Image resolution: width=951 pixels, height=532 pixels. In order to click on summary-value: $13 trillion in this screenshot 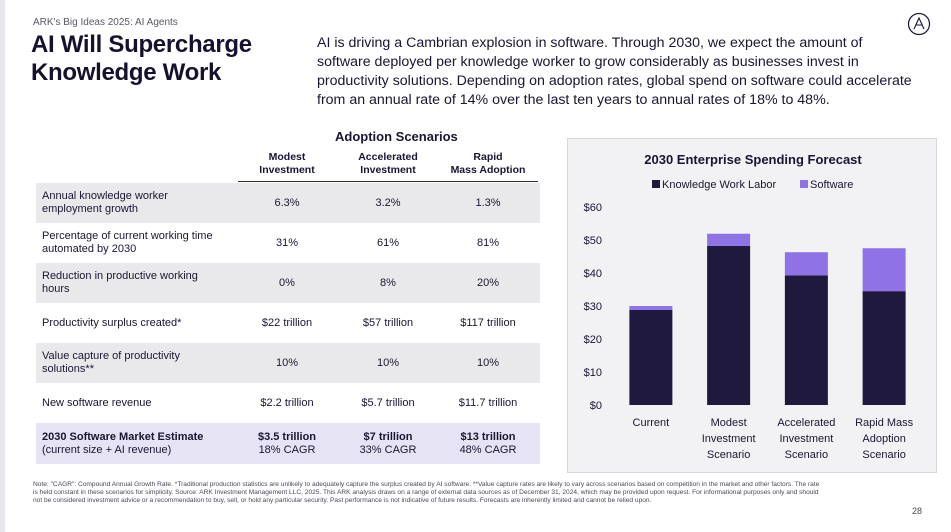, I will do `click(488, 436)`.